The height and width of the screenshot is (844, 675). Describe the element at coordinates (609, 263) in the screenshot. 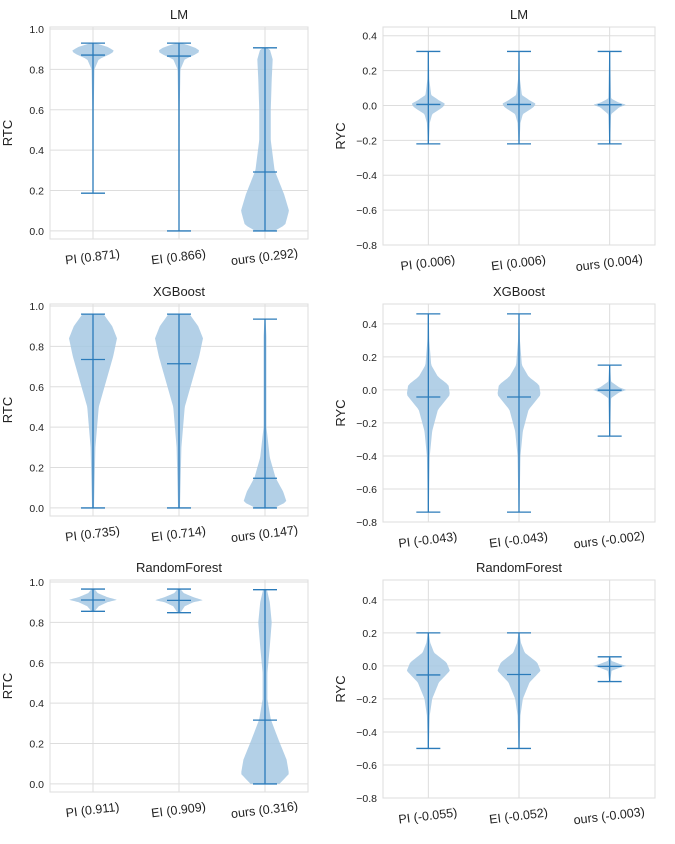

I see `x-tick-label: ours (0.004)` at that location.